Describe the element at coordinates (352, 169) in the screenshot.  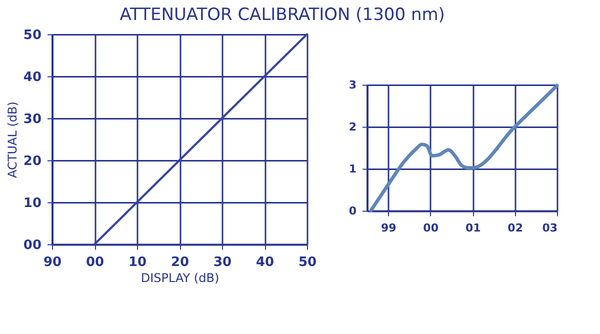
I see `y-tick-label: 1` at that location.